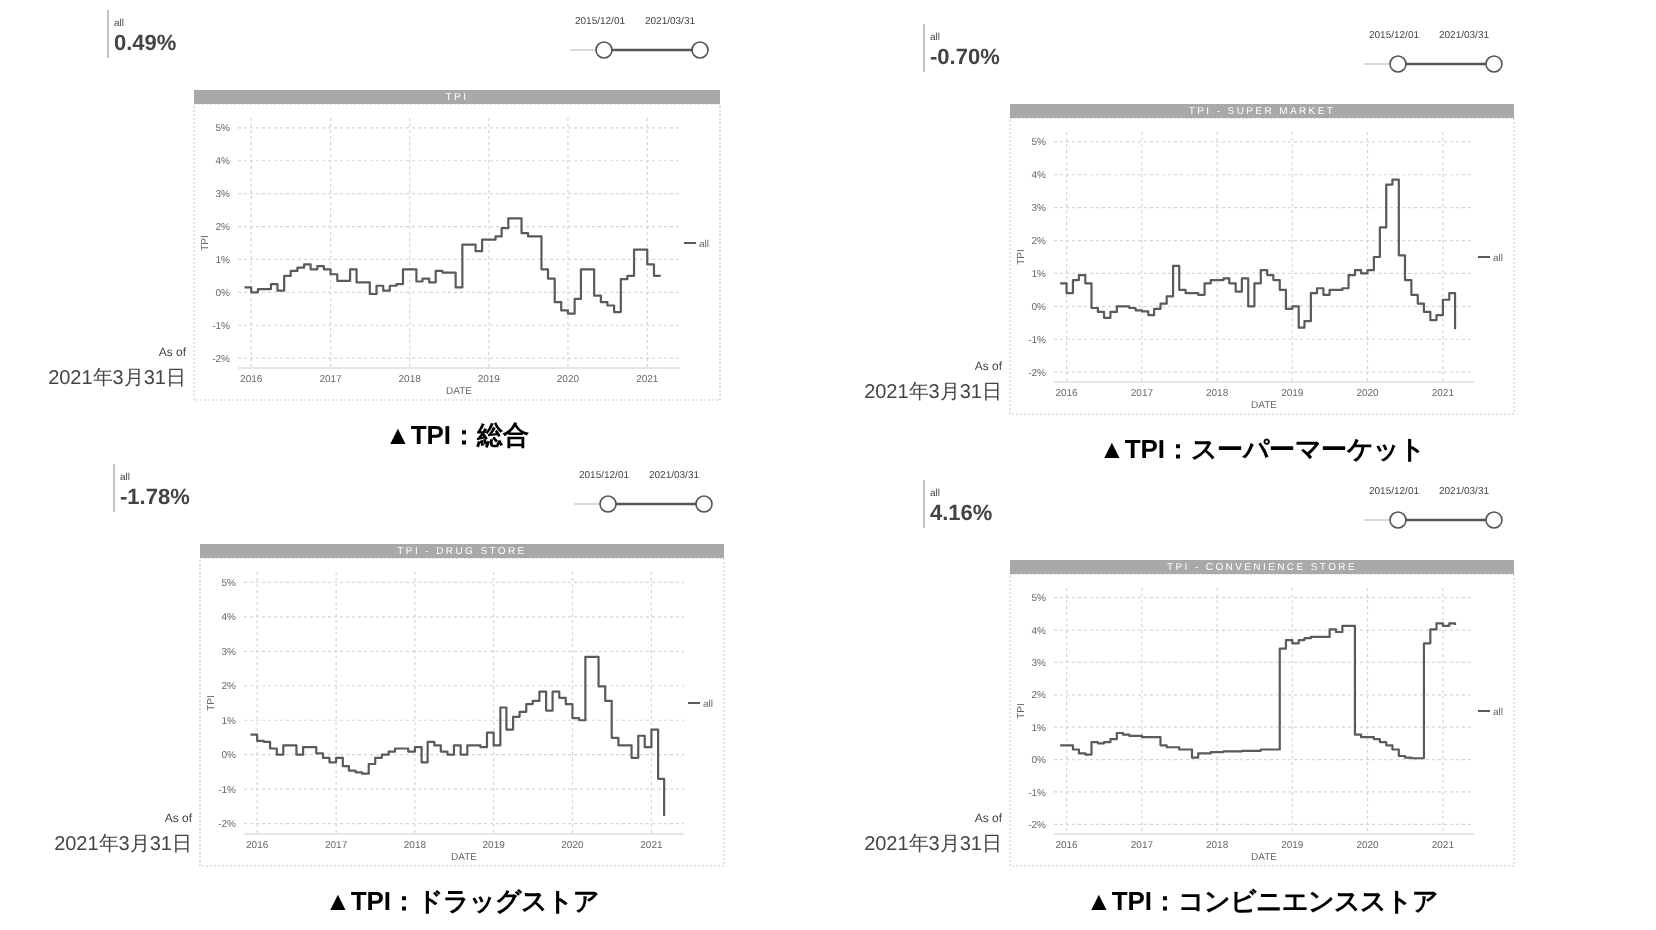  I want to click on text: ▲TPI：総合, so click(457, 435).